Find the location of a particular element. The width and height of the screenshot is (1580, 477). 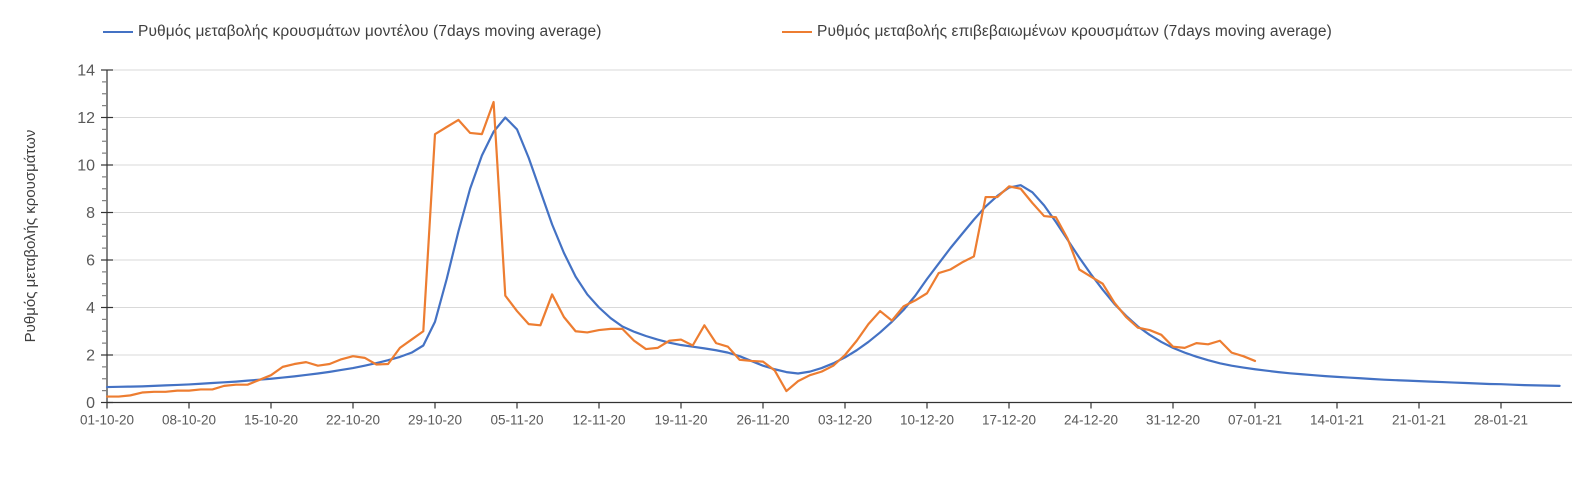

x-axis-tick-label: 21-01-21 is located at coordinates (1419, 420).